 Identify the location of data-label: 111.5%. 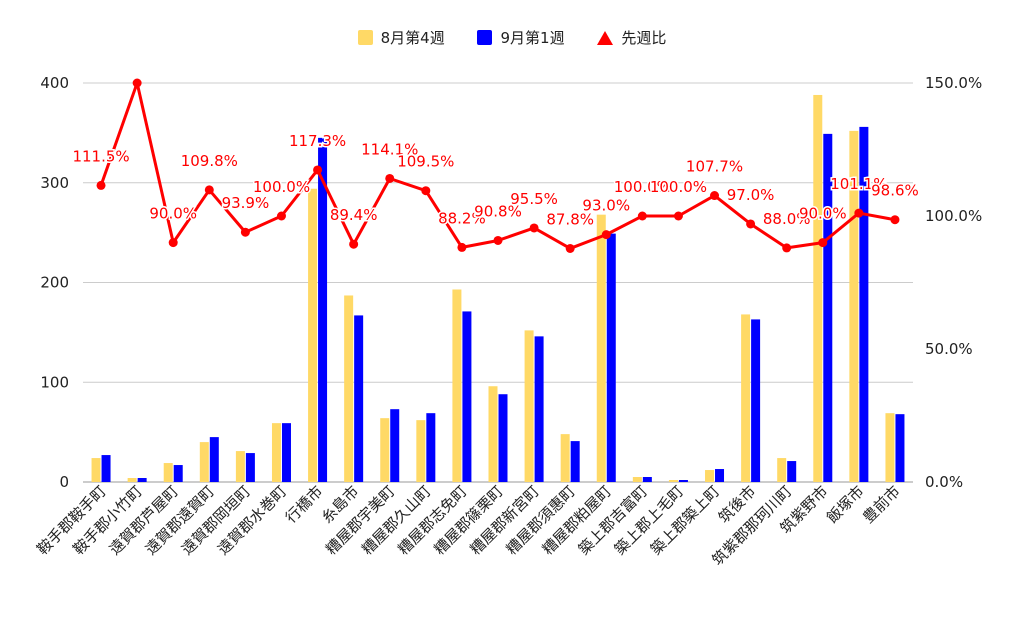
(100, 156).